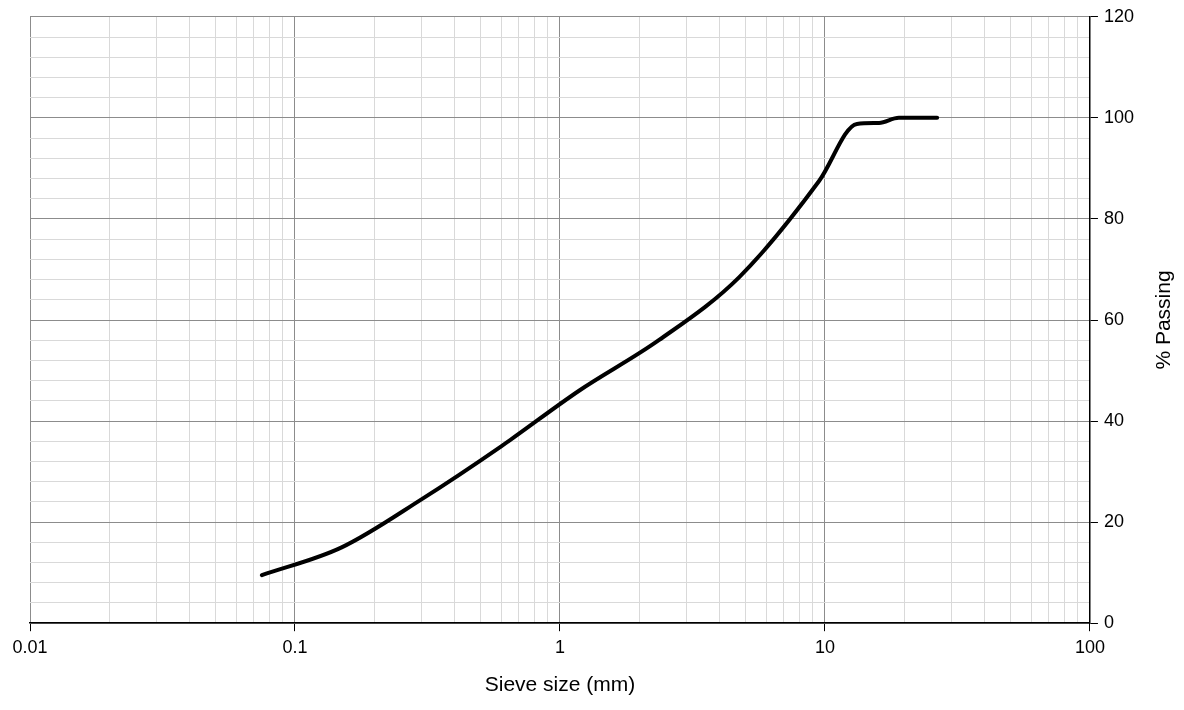 Image resolution: width=1184 pixels, height=710 pixels. Describe the element at coordinates (1113, 318) in the screenshot. I see `y-tick-label: 60` at that location.